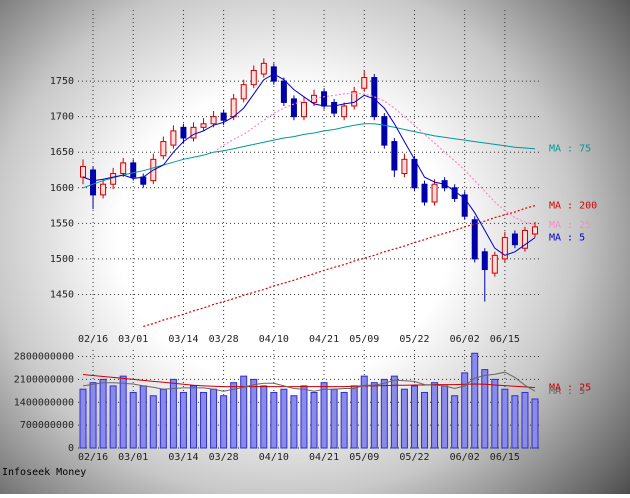 This screenshot has width=630, height=498. Describe the element at coordinates (62, 81) in the screenshot. I see `y-tick-label: 1750` at that location.